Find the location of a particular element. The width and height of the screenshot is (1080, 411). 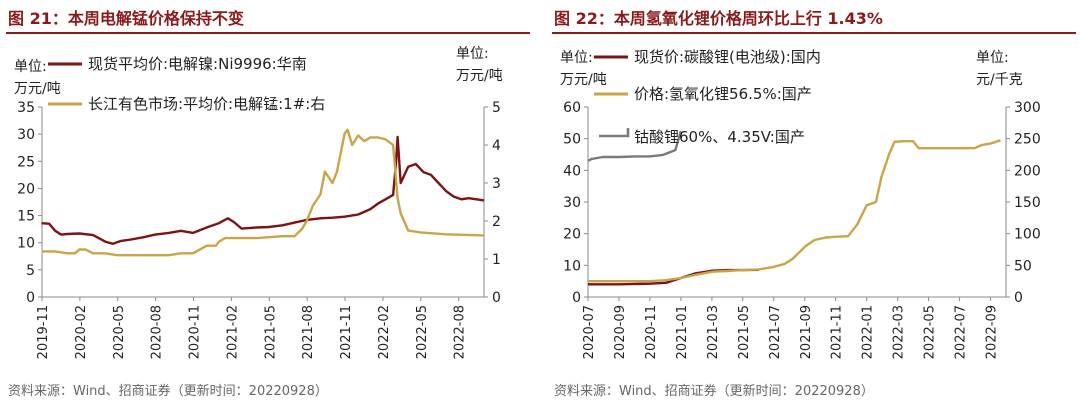

right-y-tick-label: 1 is located at coordinates (496, 260).